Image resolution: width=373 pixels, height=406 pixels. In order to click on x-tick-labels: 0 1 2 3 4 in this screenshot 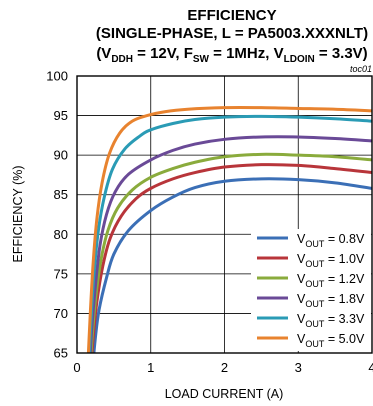, I will do `click(223, 367)`.